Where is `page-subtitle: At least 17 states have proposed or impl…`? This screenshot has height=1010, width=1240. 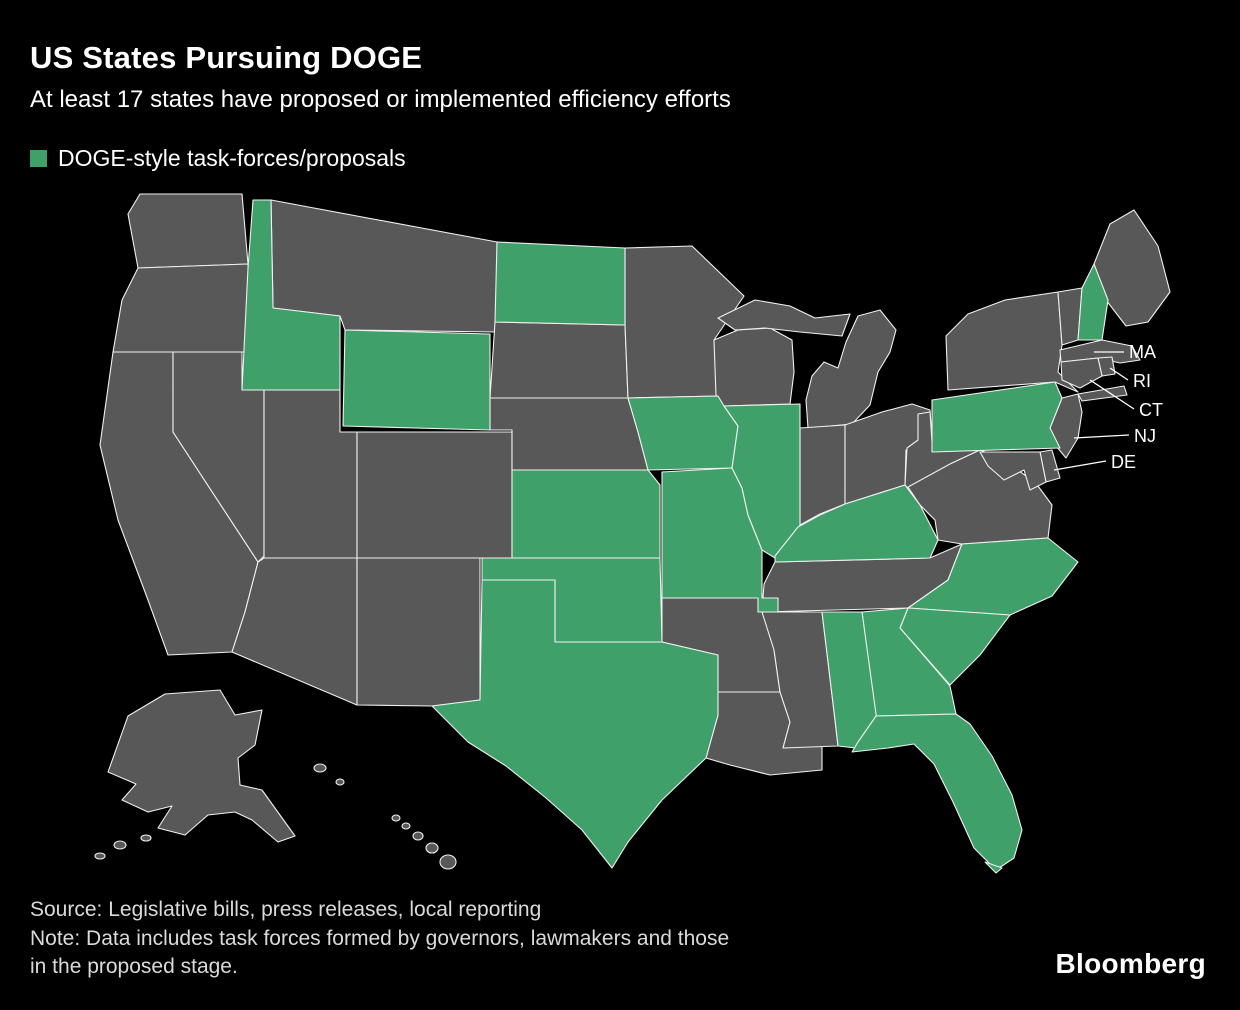 page-subtitle: At least 17 states have proposed or impl… is located at coordinates (380, 99).